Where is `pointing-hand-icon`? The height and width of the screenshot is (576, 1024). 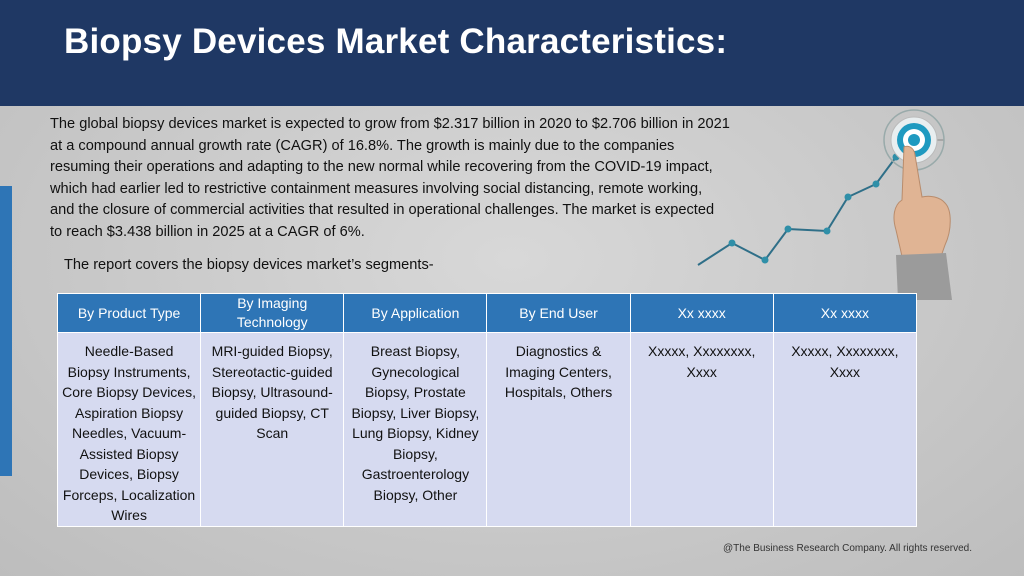
pointing-hand-icon is located at coordinates (922, 222).